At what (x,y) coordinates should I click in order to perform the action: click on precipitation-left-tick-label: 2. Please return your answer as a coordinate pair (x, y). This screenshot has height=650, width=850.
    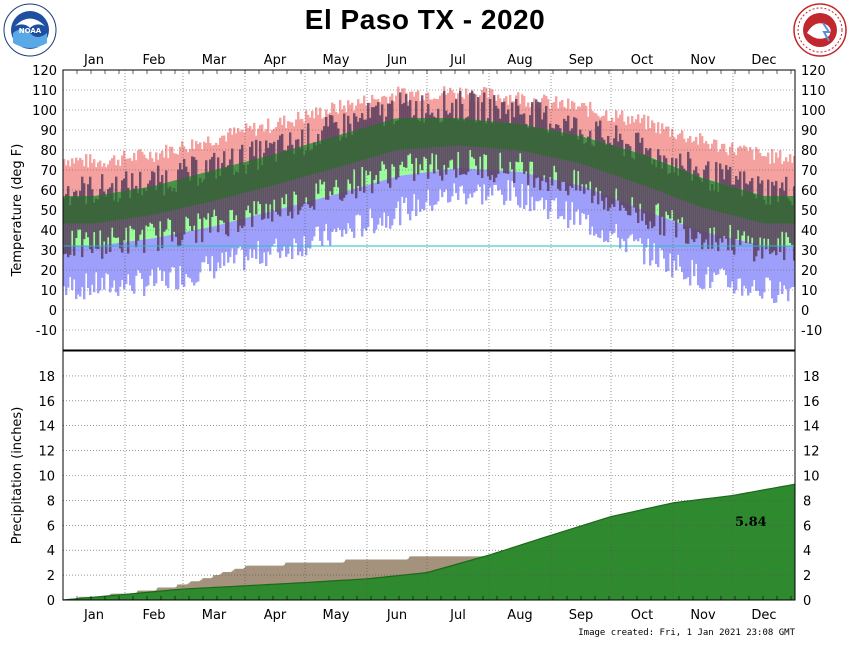
    Looking at the image, I should click on (51, 576).